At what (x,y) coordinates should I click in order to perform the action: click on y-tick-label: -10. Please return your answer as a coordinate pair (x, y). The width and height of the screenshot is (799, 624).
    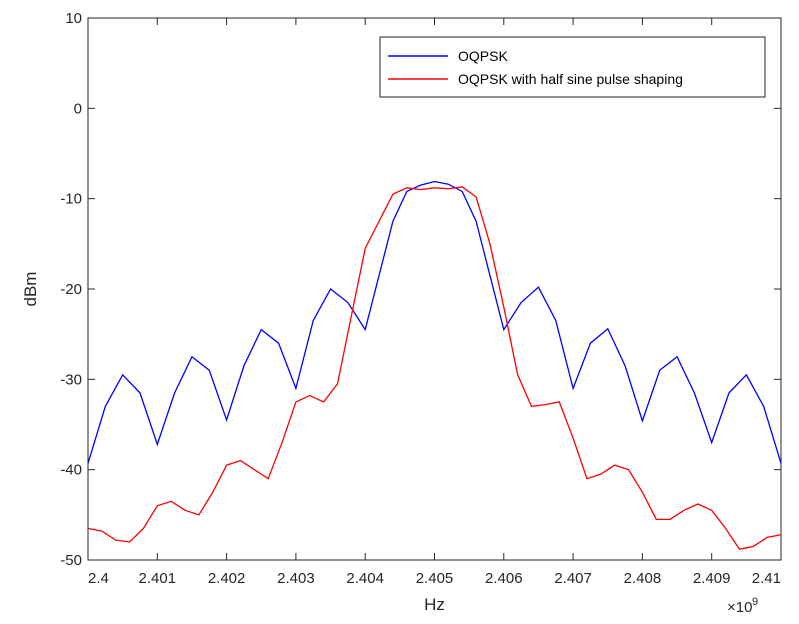
    Looking at the image, I should click on (71, 199).